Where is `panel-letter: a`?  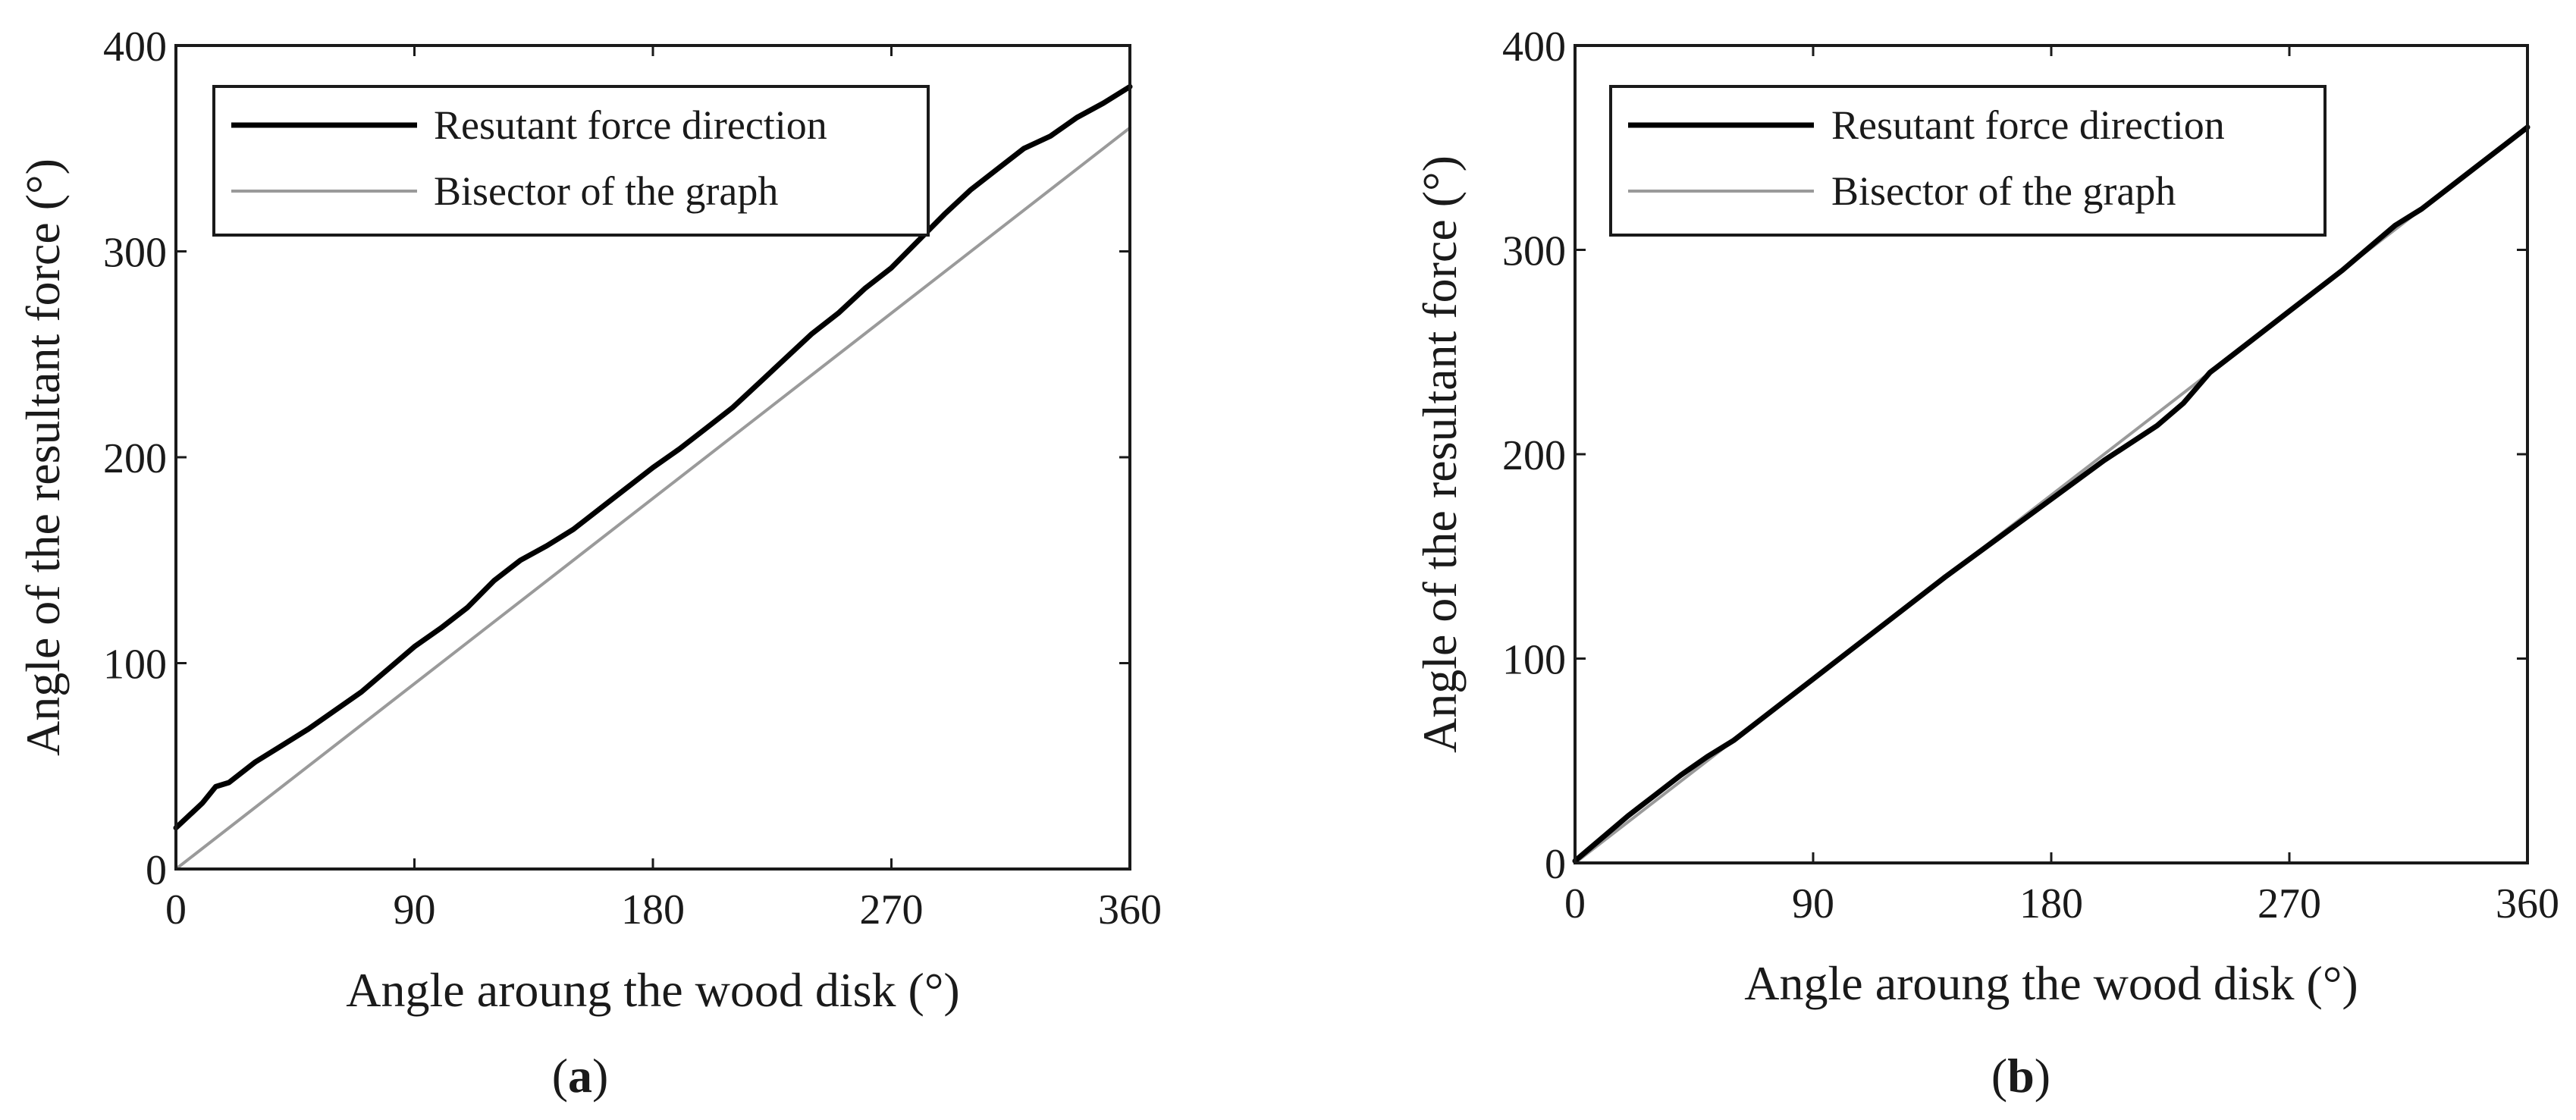 panel-letter: a is located at coordinates (580, 1076).